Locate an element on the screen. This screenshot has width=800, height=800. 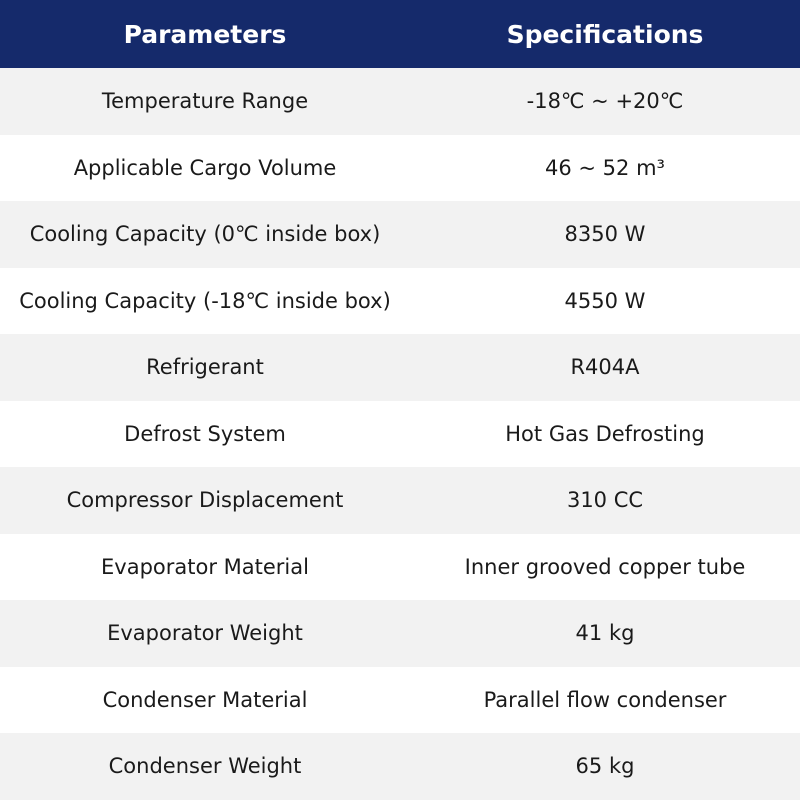
table-row: Compressor Displacement 310 CC is located at coordinates (400, 500).